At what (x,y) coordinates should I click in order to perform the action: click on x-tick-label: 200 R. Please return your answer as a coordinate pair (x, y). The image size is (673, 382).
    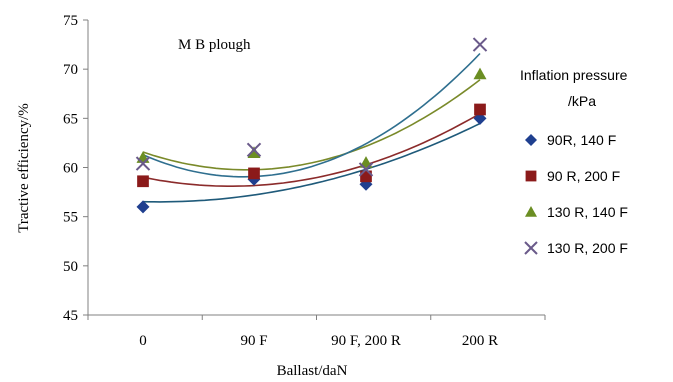
    Looking at the image, I should click on (480, 341).